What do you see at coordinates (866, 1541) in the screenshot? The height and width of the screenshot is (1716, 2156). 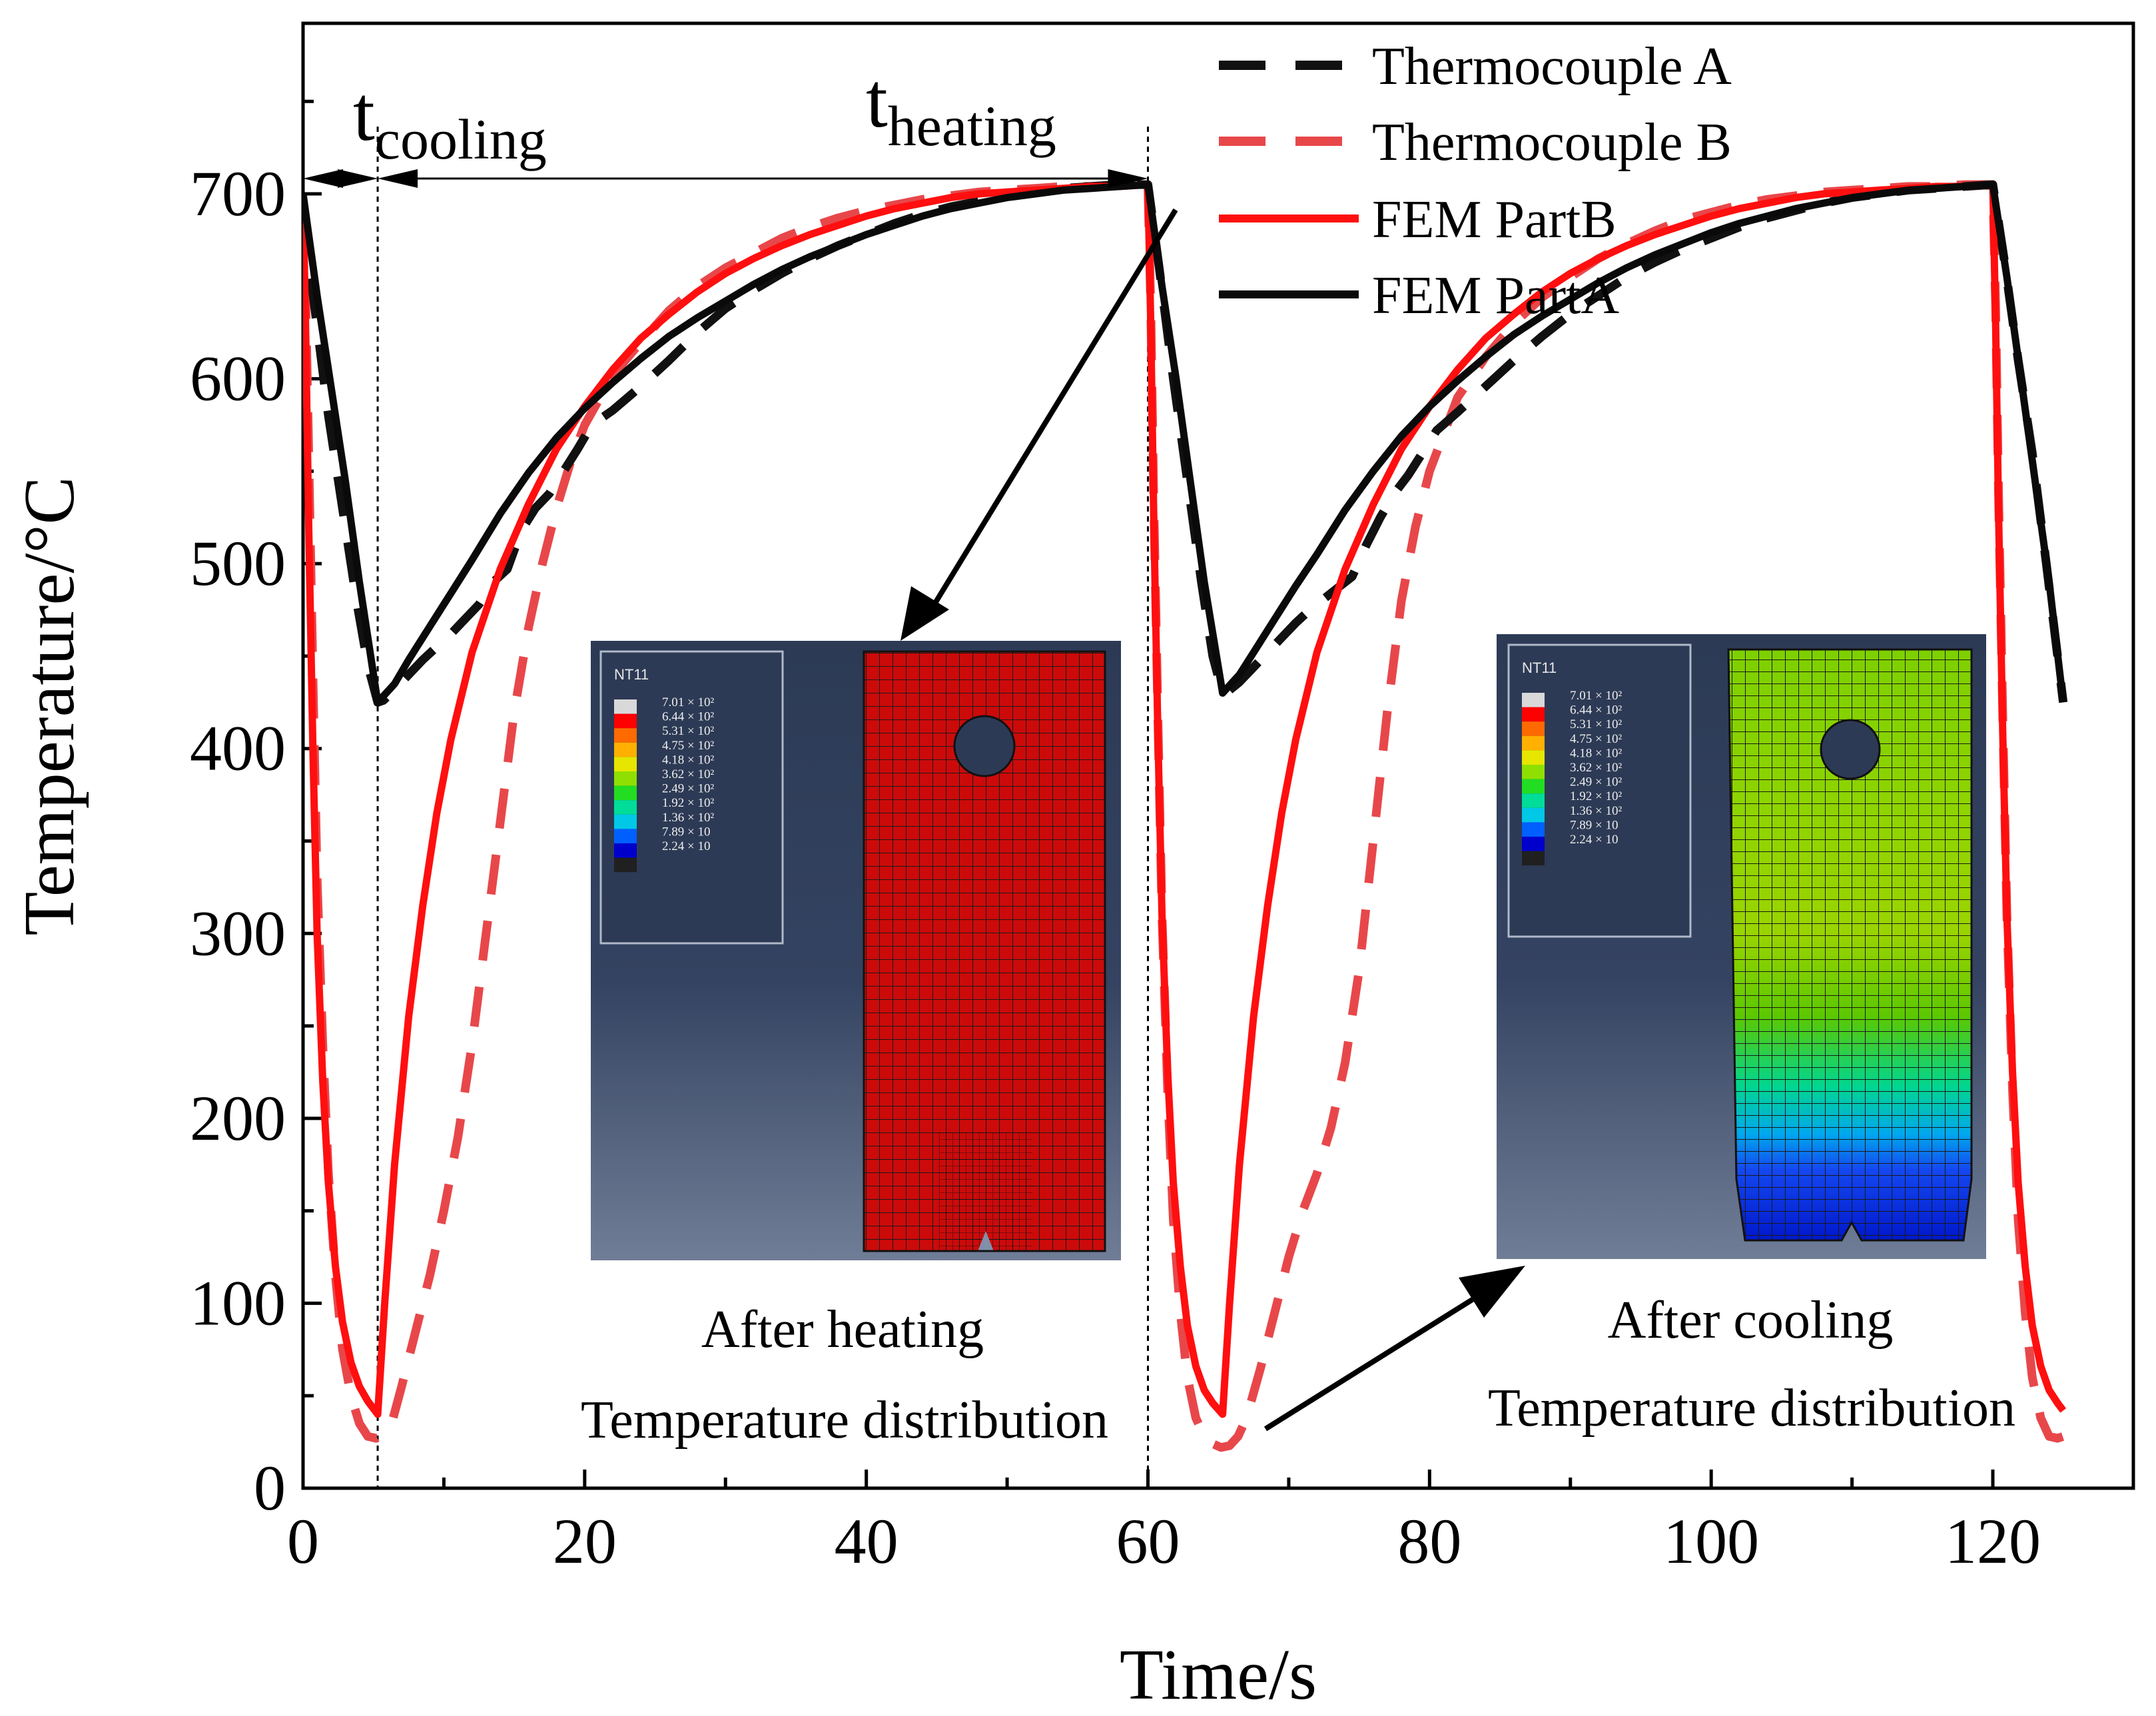 I see `x-tick-label: 40` at bounding box center [866, 1541].